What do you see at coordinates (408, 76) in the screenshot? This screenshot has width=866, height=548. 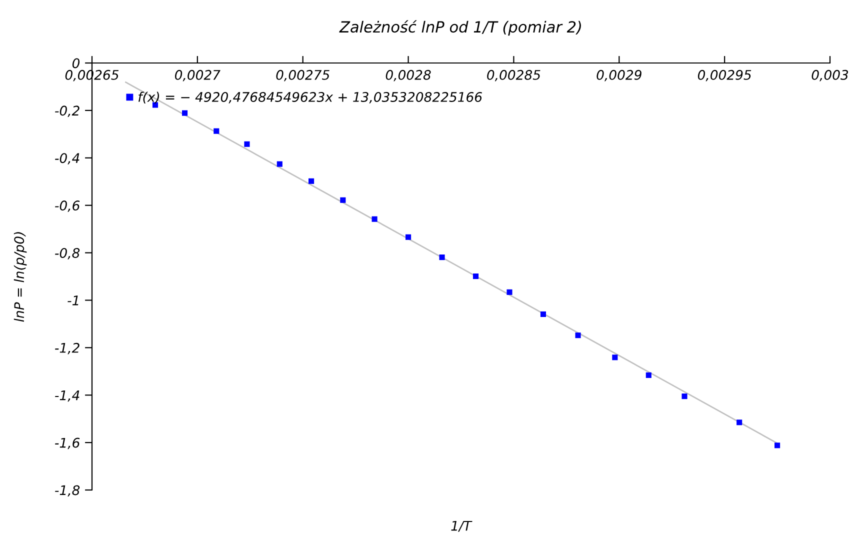 I see `x-tick-label: 0,0028` at bounding box center [408, 76].